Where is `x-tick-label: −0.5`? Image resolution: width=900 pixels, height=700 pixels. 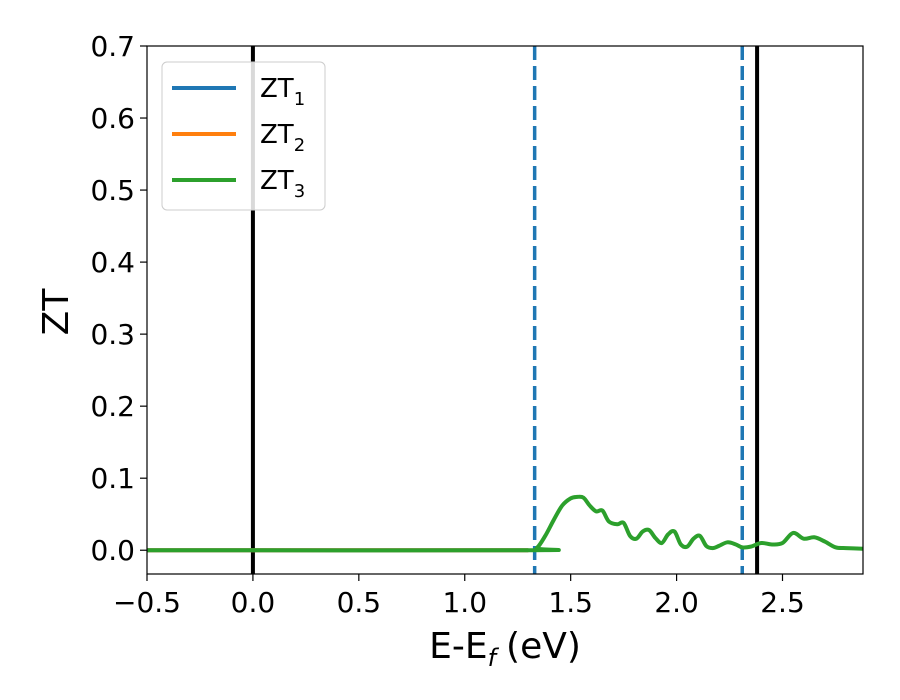
x-tick-label: −0.5 is located at coordinates (147, 602).